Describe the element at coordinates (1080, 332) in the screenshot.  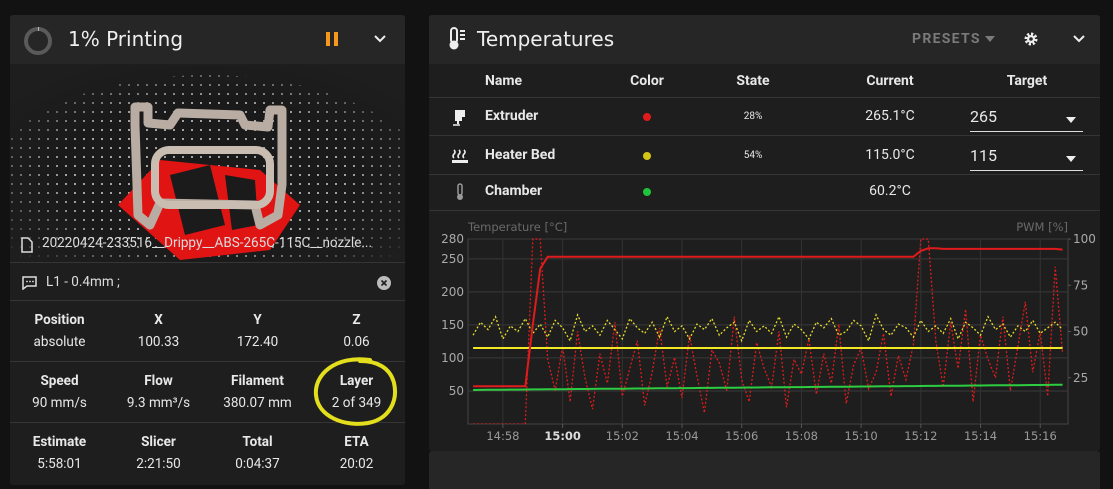
I see `y2-tick-label: 50` at that location.